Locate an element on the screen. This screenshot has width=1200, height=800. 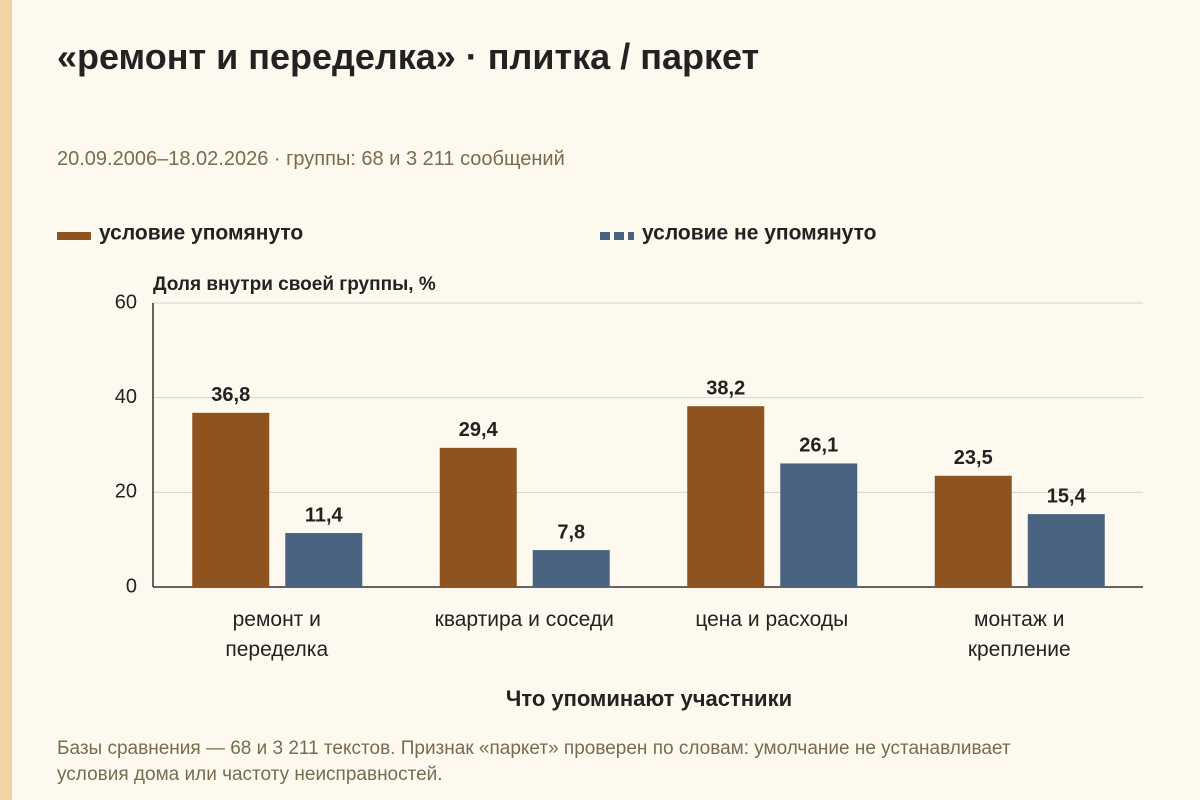
y-tick-label: 40 is located at coordinates (126, 397).